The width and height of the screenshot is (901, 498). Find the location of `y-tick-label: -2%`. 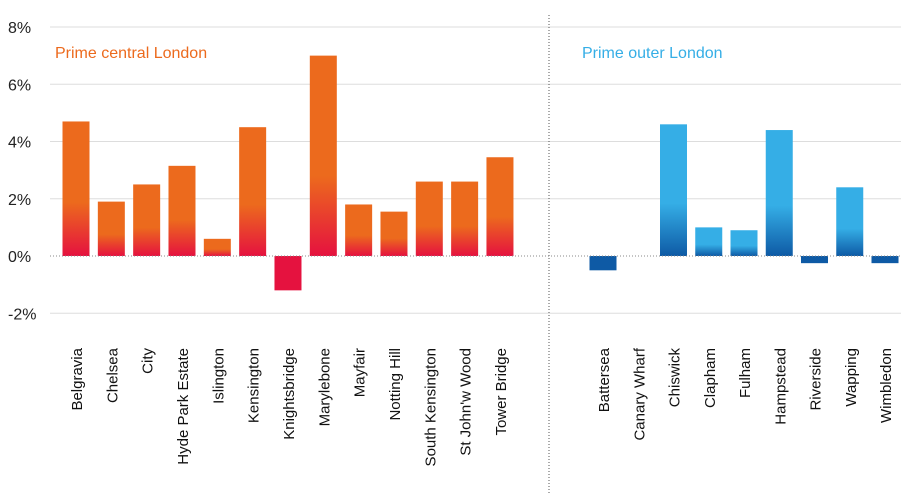

y-tick-label: -2% is located at coordinates (22, 314).